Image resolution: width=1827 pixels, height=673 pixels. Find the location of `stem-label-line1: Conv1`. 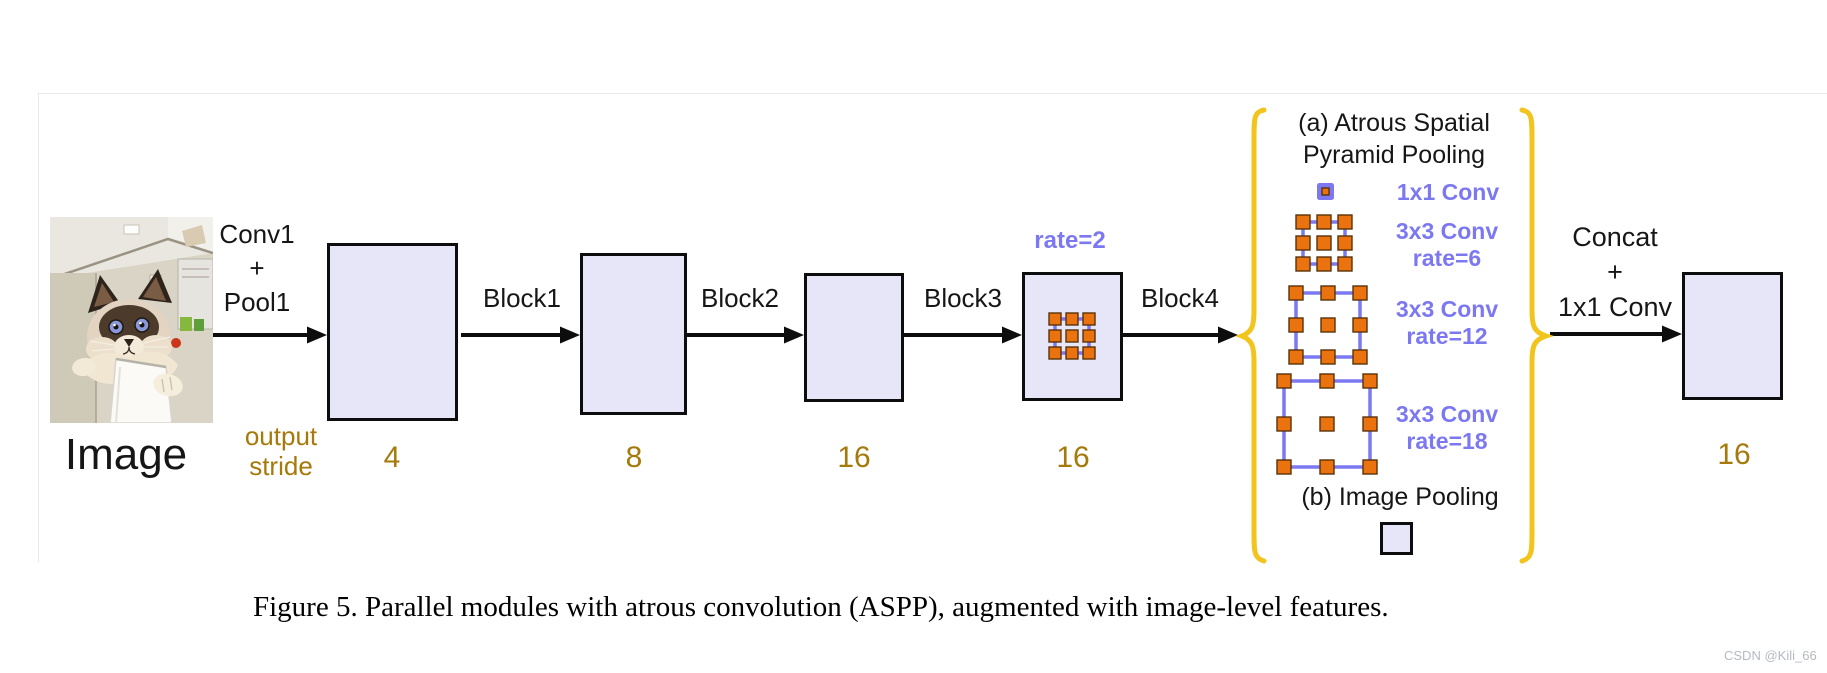

stem-label-line1: Conv1 is located at coordinates (257, 234).